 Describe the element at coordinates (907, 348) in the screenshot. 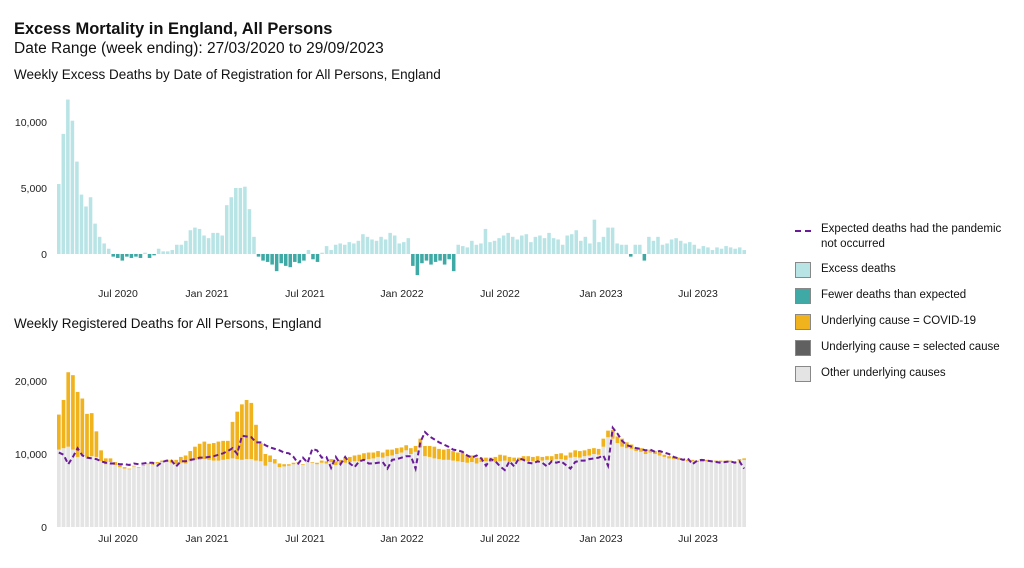

I see `legend-item-selected: Underlying cause = selected cause` at that location.